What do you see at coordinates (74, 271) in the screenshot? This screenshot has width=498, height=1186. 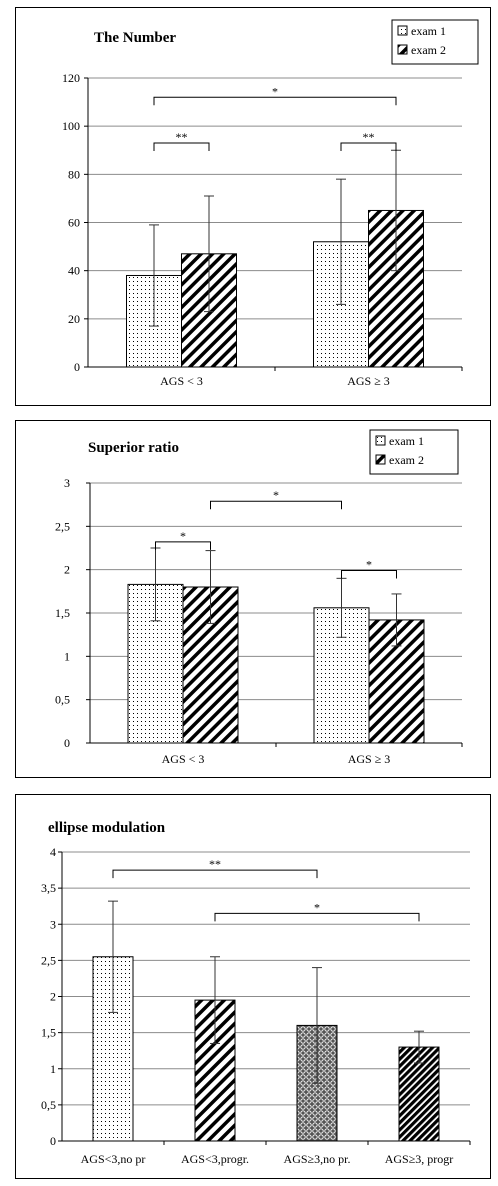 I see `y-tick-label: 40` at bounding box center [74, 271].